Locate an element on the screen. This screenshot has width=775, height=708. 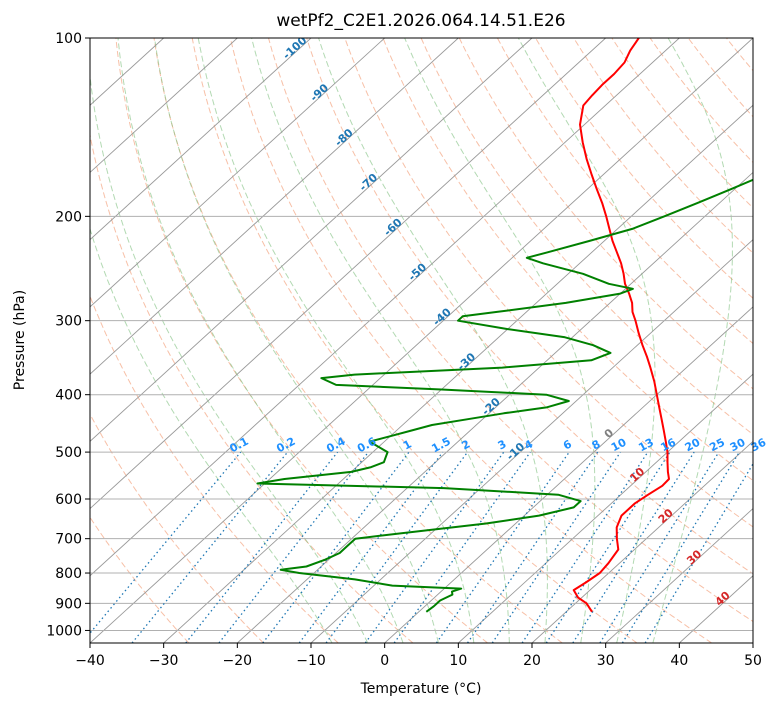
mixing-ratio-label: 16 is located at coordinates (668, 445).